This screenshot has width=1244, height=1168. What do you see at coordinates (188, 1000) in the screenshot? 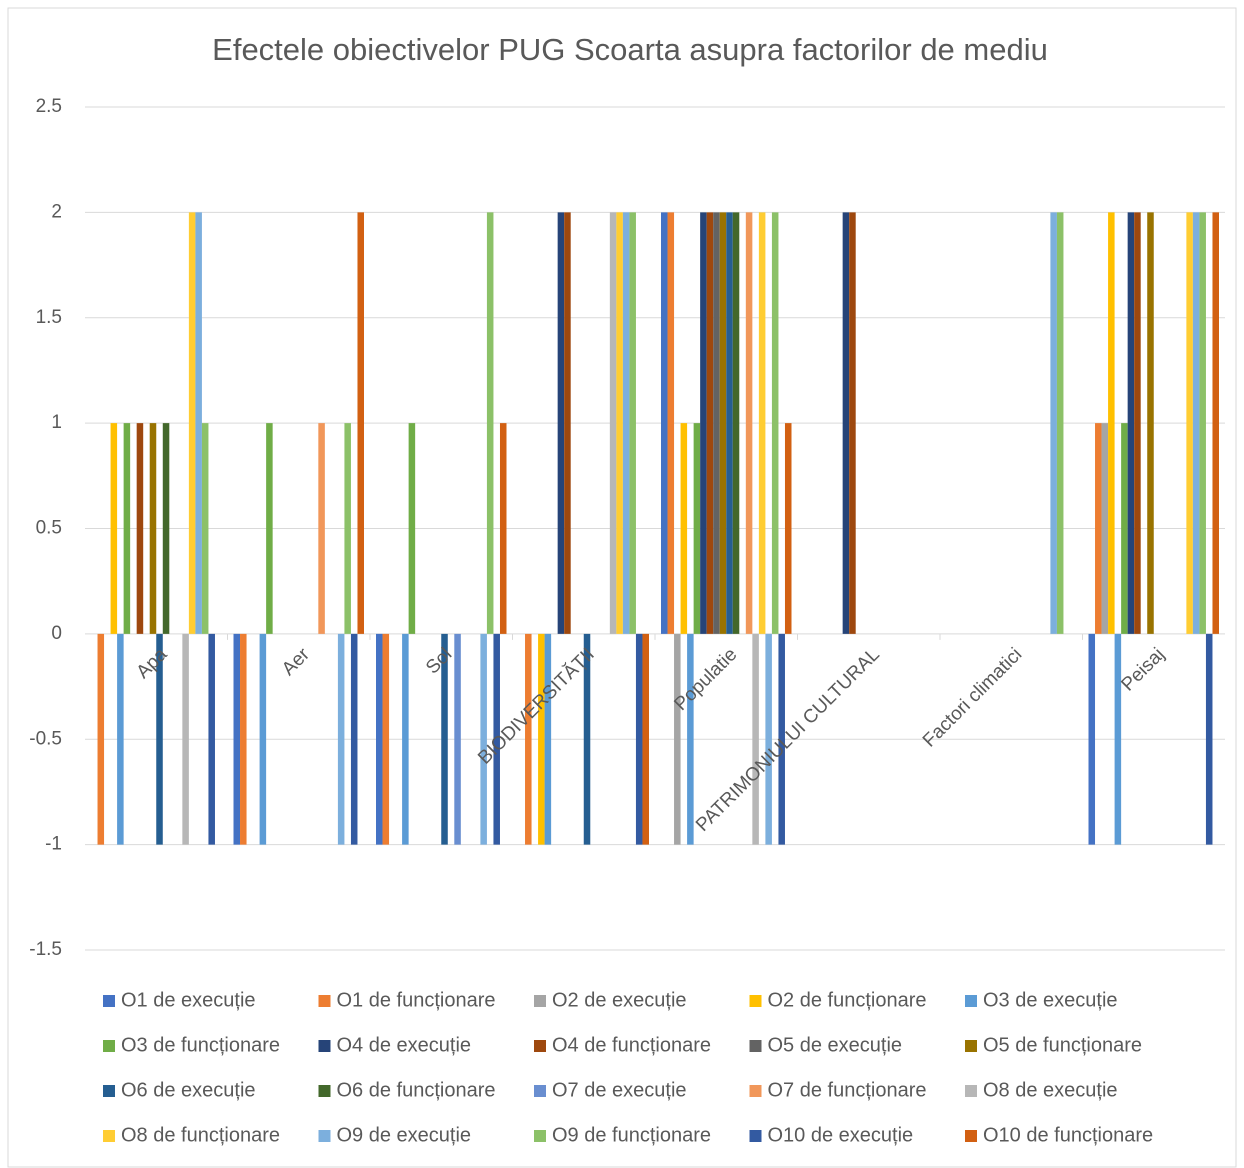
I see `legend-label: O1 de execuție` at bounding box center [188, 1000].